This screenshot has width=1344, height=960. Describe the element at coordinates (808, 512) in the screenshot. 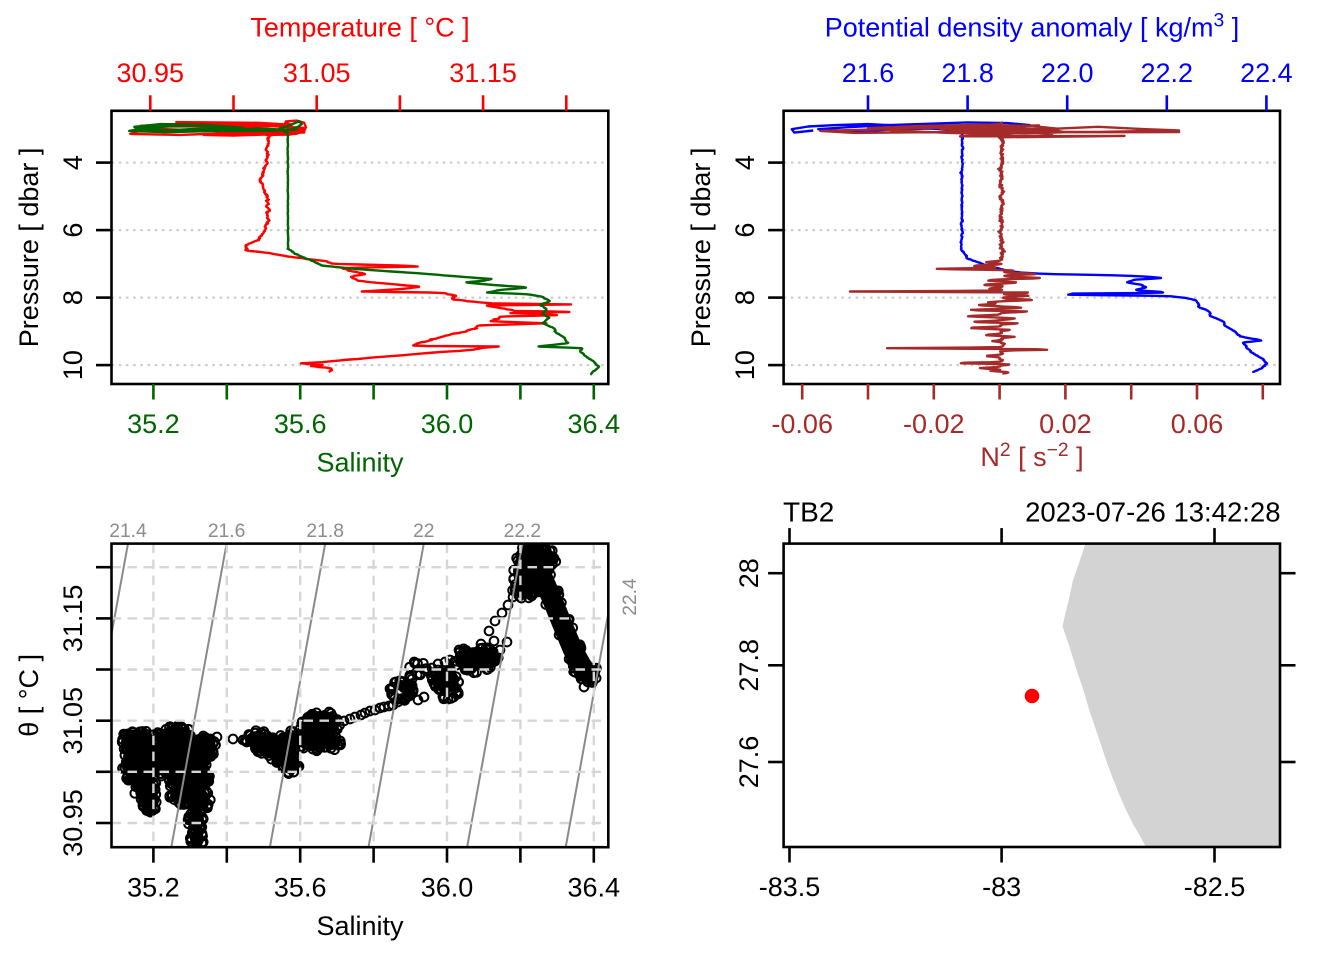

I see `svg-text: TB2` at that location.